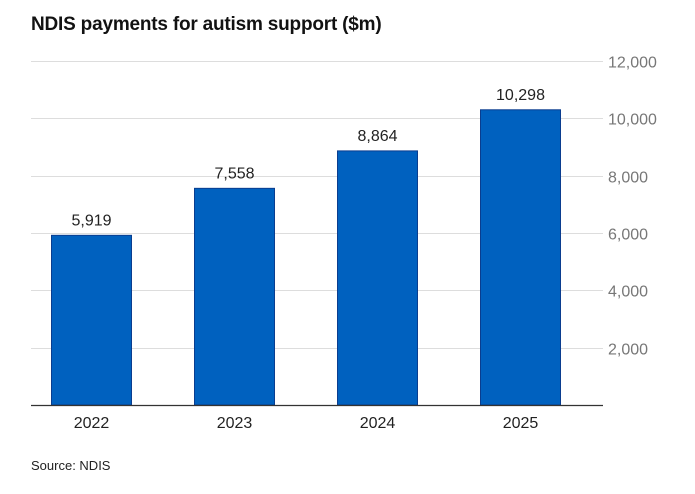  What do you see at coordinates (235, 423) in the screenshot?
I see `x-tick-label-2023: 2023` at bounding box center [235, 423].